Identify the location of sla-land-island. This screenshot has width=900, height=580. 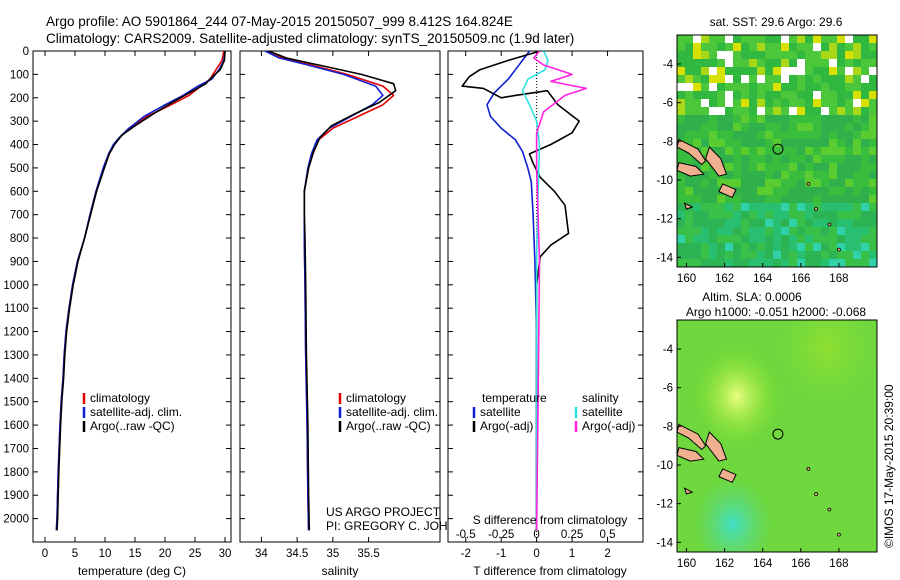
(688, 491).